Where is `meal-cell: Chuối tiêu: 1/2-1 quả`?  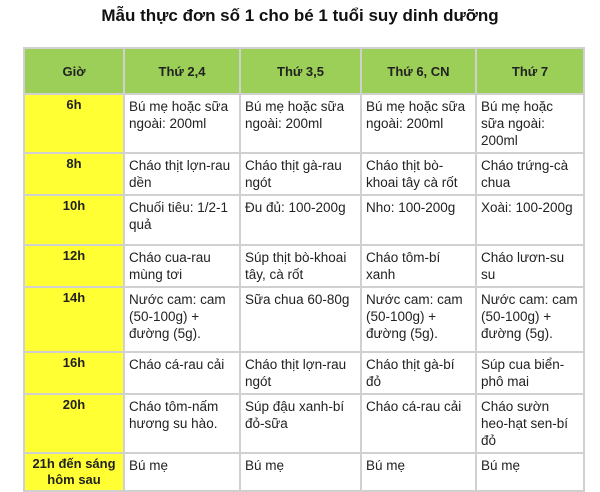 meal-cell: Chuối tiêu: 1/2-1 quả is located at coordinates (182, 220).